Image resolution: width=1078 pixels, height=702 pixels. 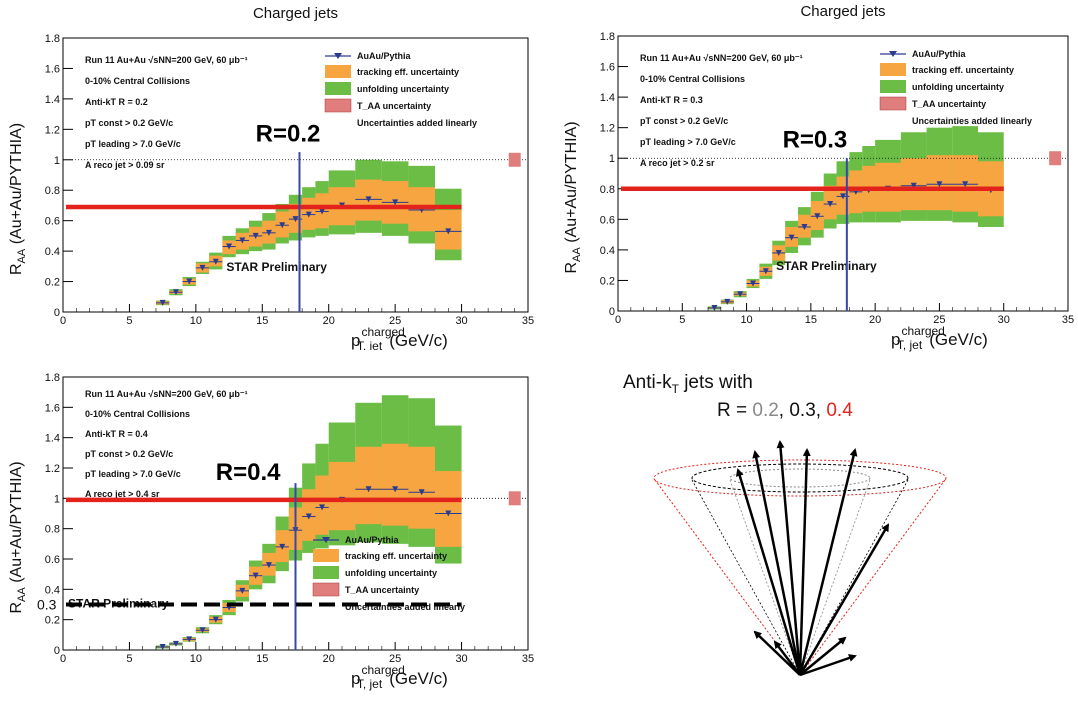 What do you see at coordinates (815, 140) in the screenshot?
I see `big-r-label: R=0.3` at bounding box center [815, 140].